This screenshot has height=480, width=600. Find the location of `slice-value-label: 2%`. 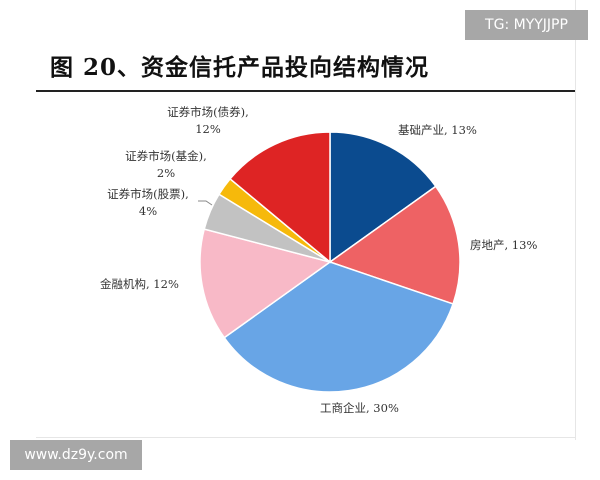

slice-value-label: 2% is located at coordinates (166, 173).